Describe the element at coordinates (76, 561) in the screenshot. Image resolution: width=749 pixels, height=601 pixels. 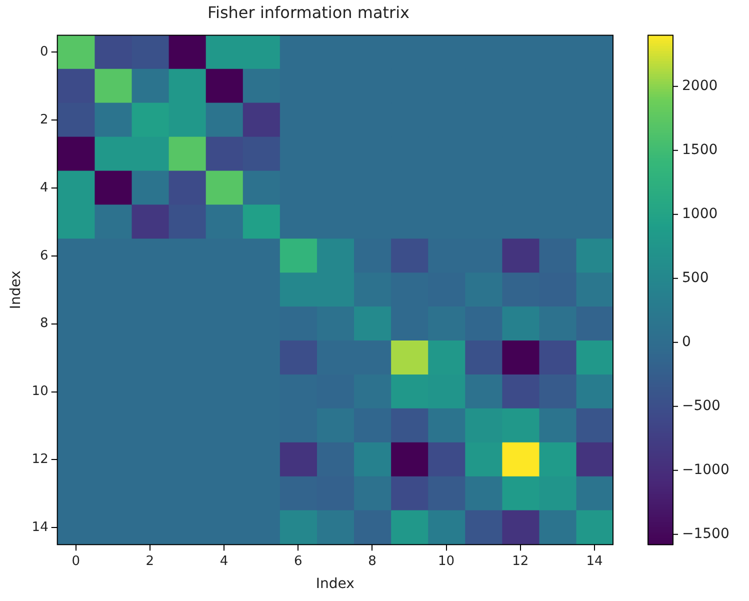
I see `x-tick-label: 0` at that location.